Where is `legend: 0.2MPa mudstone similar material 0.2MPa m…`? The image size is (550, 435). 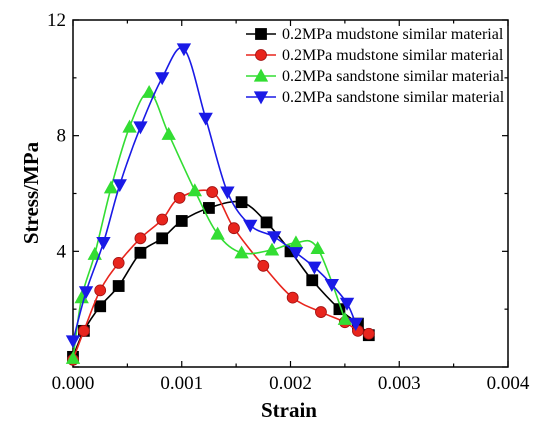
legend: 0.2MPa mudstone similar material 0.2MPa m… is located at coordinates (375, 66).